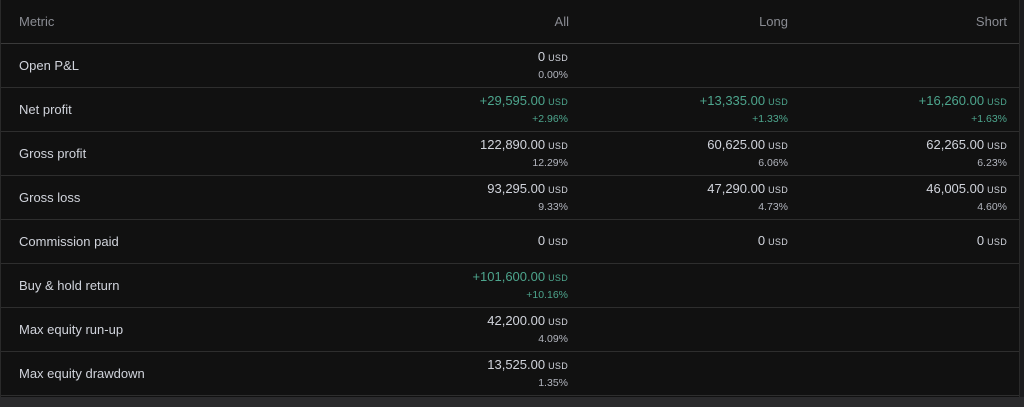 This screenshot has width=1024, height=407. Describe the element at coordinates (550, 163) in the screenshot. I see `all-percent: 12.29%` at that location.